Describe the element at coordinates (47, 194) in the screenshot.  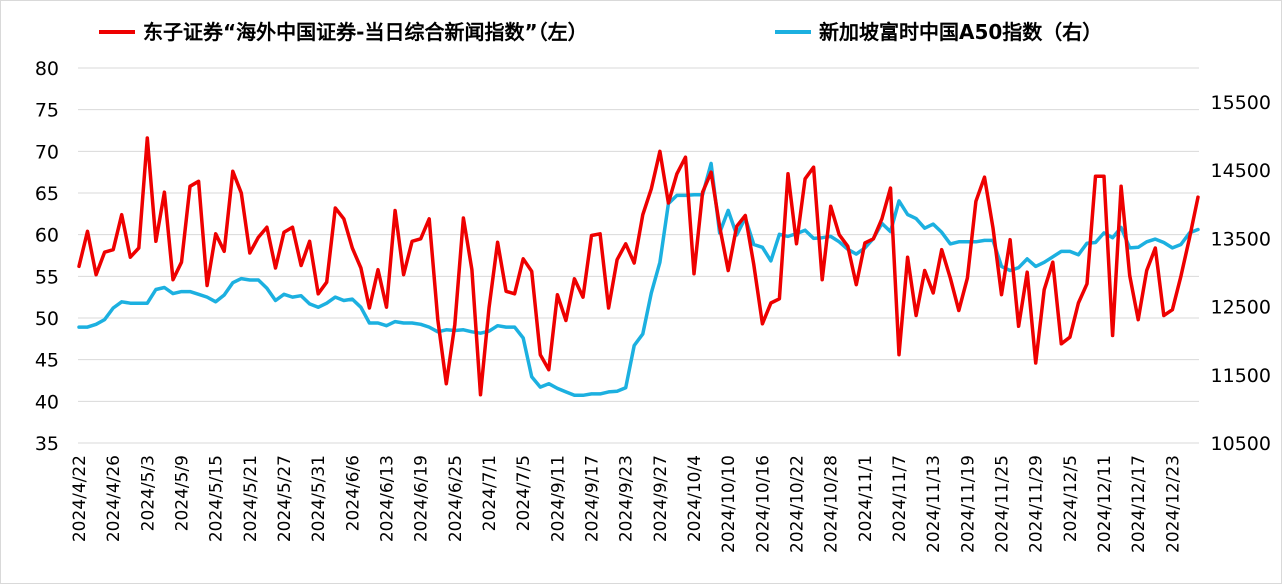
I see `left-axis-tick-label: 65` at that location.